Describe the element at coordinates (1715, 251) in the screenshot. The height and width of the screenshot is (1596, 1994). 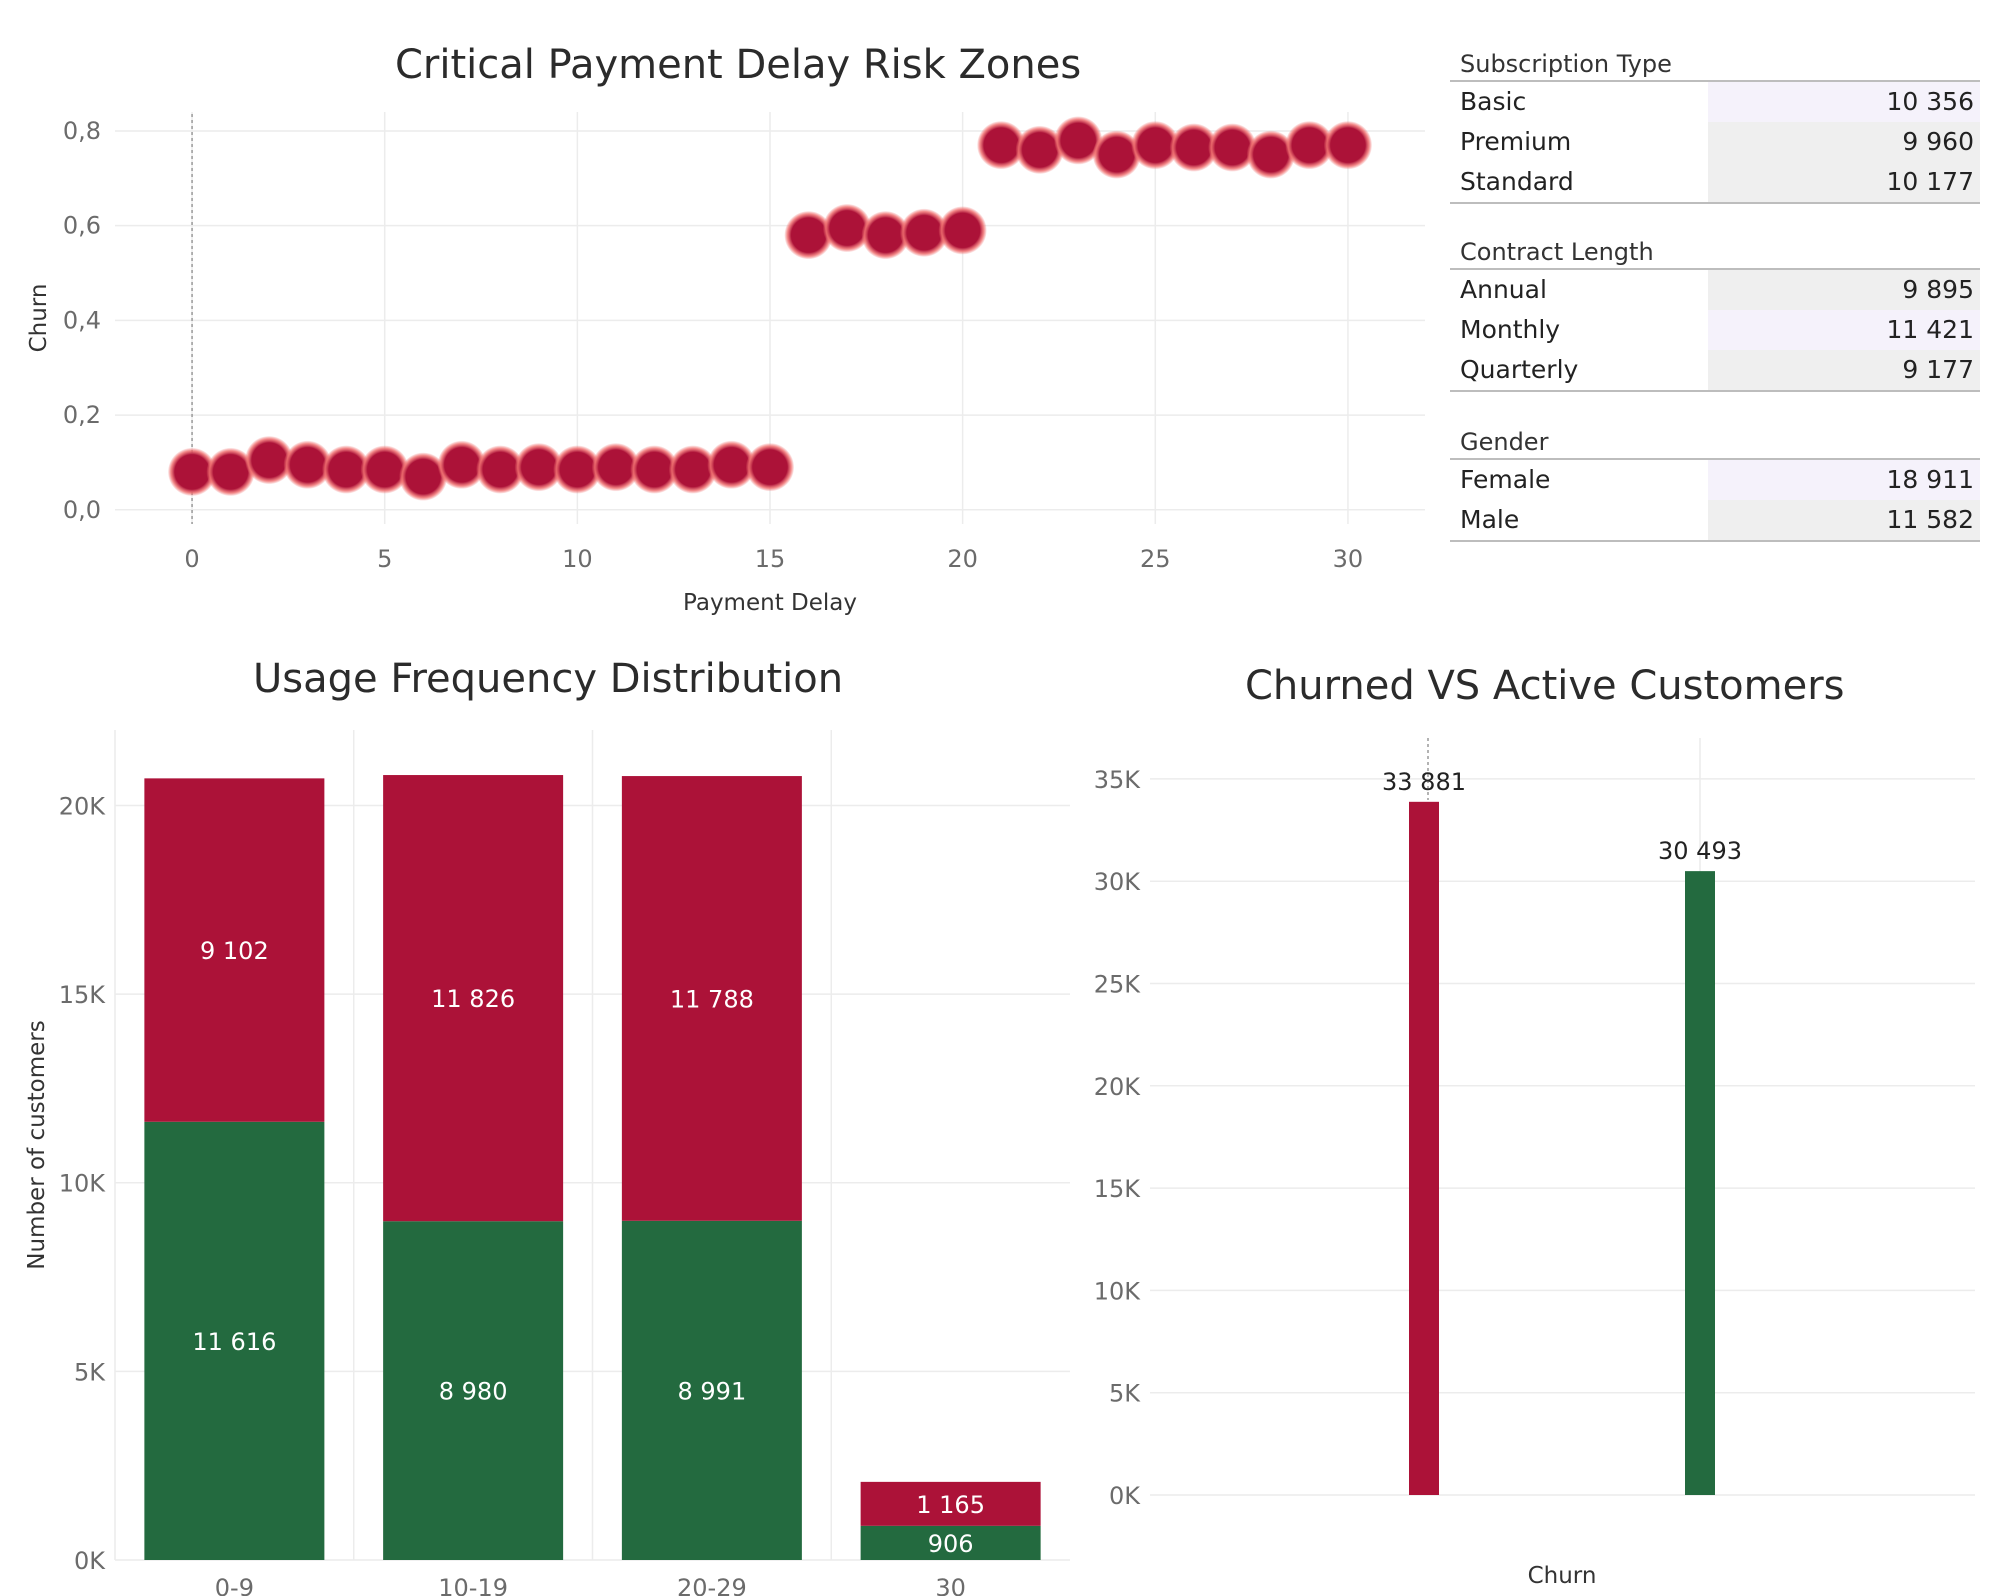
I see `table-header: Contract Length` at that location.